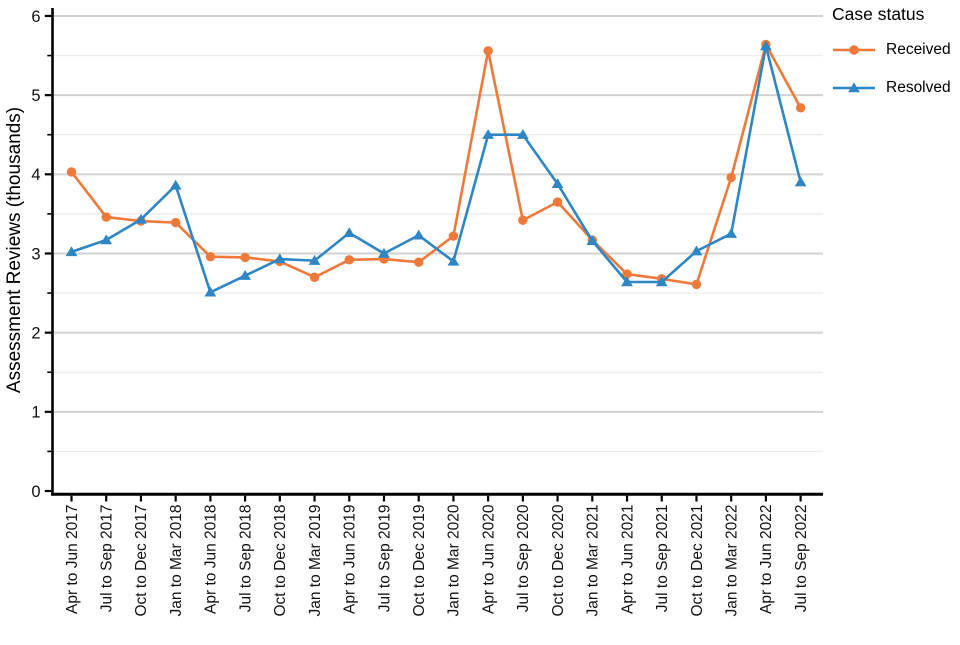 This screenshot has height=645, width=960. Describe the element at coordinates (35, 175) in the screenshot. I see `y-tick-label: 4` at that location.